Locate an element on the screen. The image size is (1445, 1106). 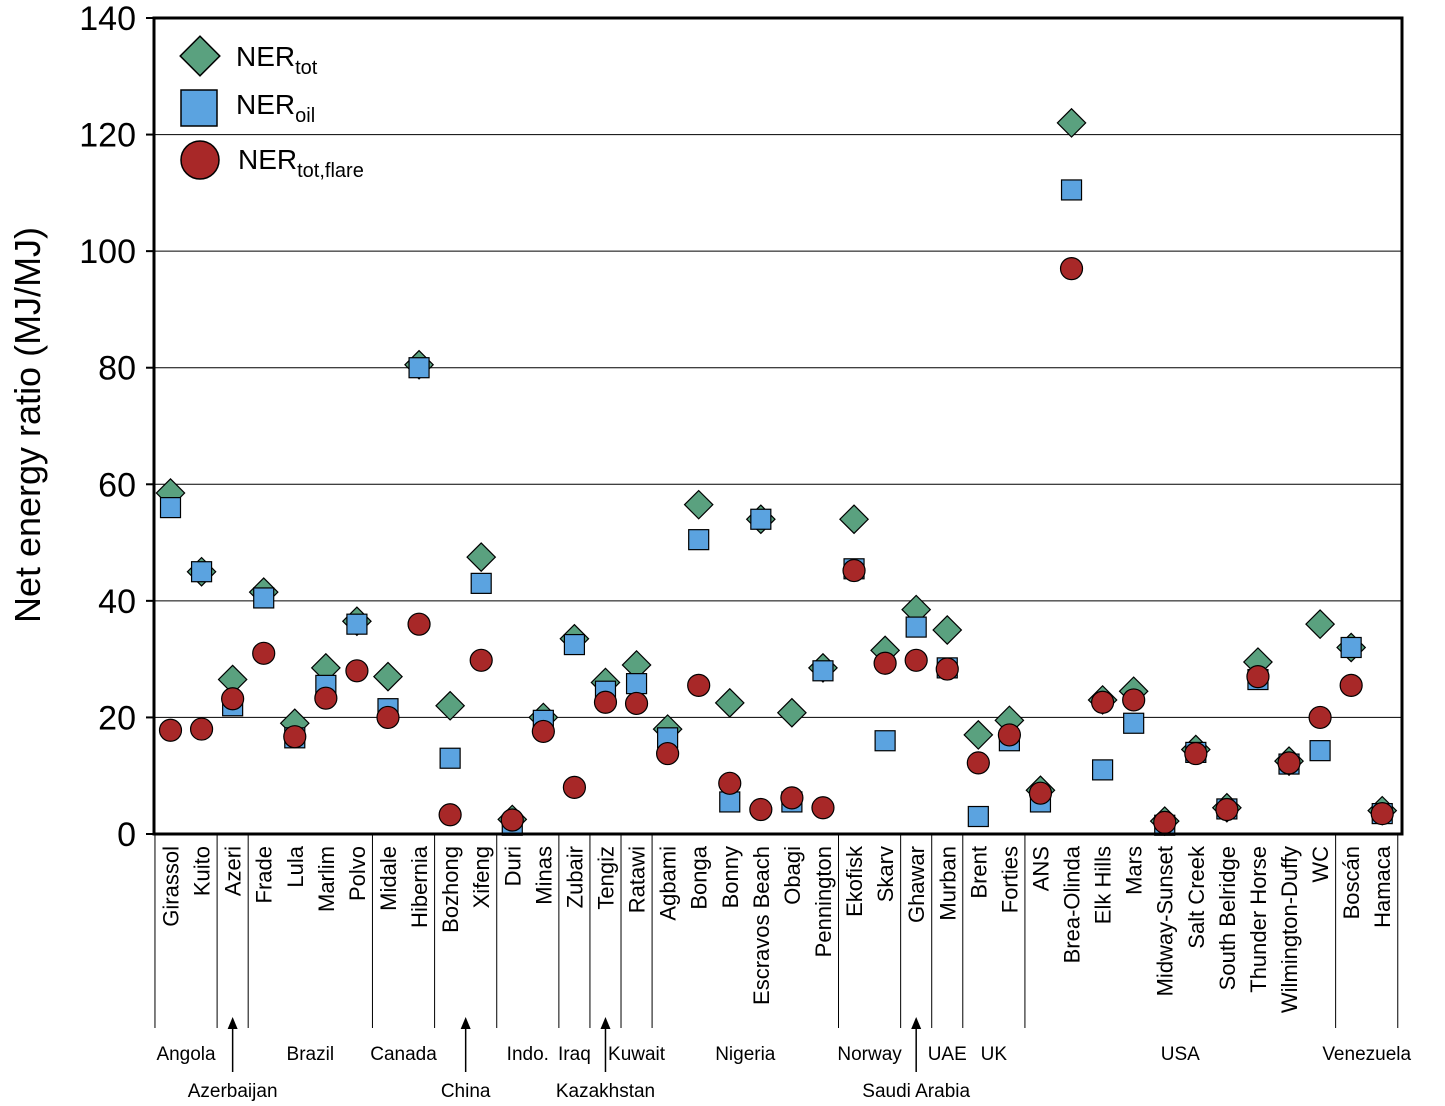
field-label: Thunder Horse is located at coordinates (1258, 919).